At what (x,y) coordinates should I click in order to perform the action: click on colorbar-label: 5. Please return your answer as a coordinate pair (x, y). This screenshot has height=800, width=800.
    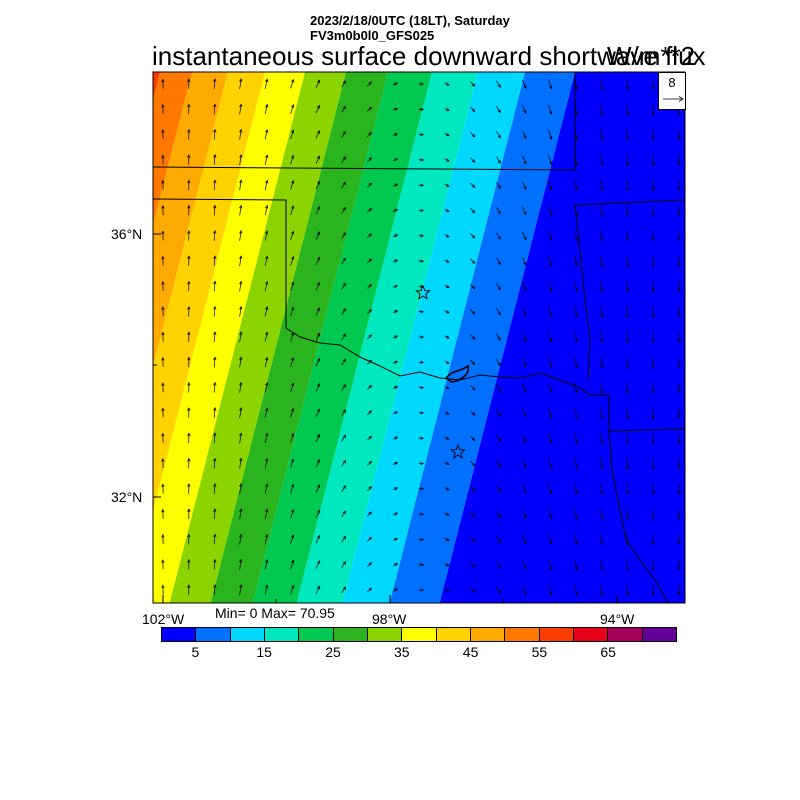
    Looking at the image, I should click on (195, 652).